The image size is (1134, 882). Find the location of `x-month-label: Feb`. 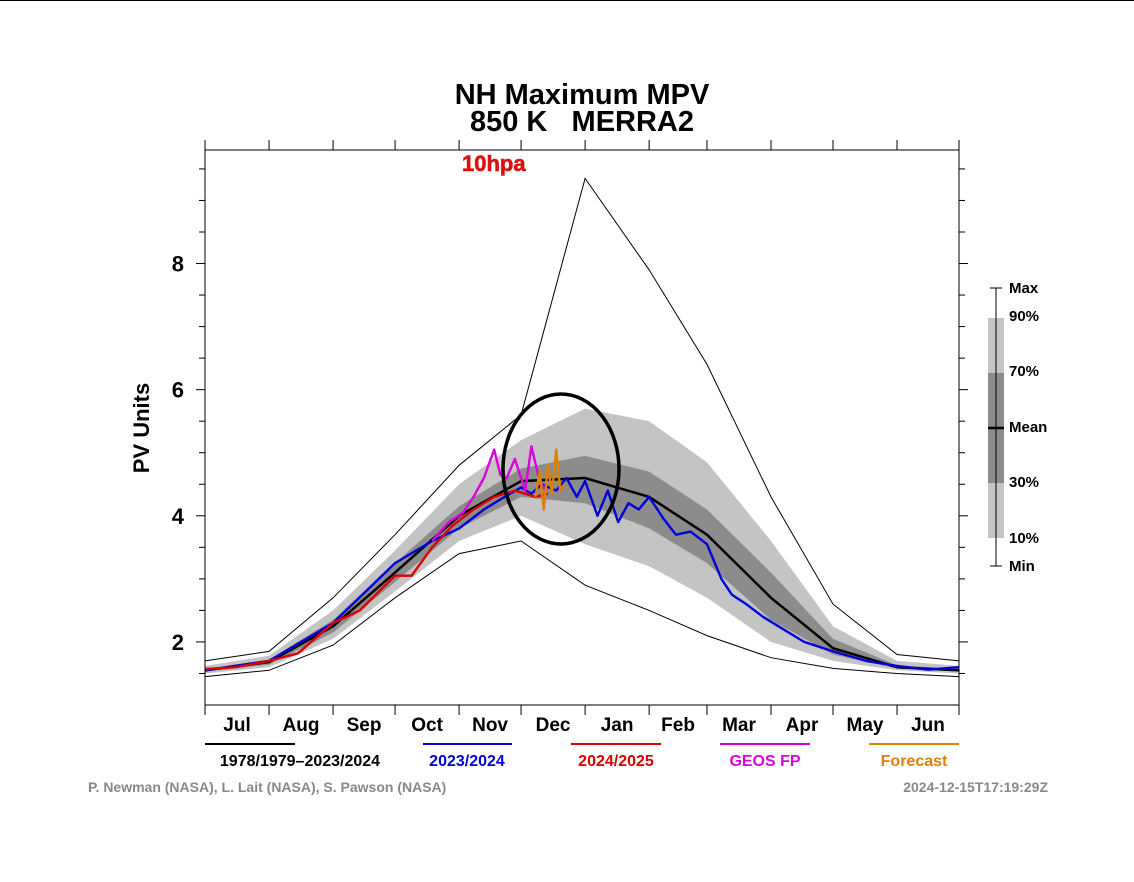

x-month-label: Feb is located at coordinates (678, 725).